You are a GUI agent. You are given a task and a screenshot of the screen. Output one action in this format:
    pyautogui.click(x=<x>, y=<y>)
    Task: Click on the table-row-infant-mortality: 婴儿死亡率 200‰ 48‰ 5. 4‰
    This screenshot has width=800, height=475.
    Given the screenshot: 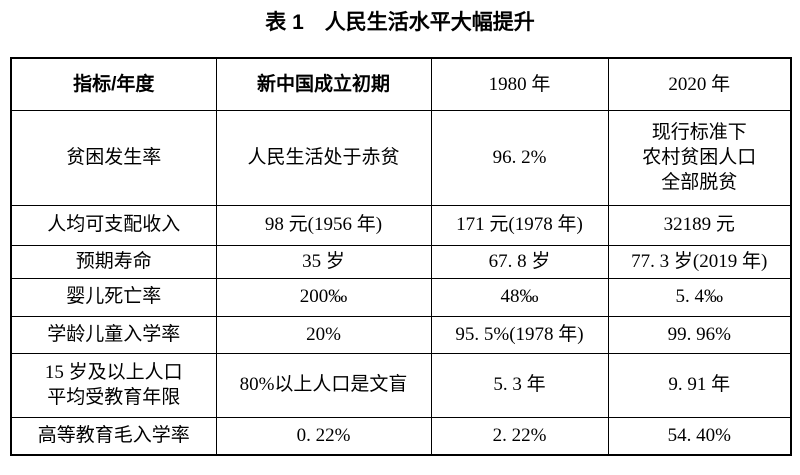 What is the action you would take?
    pyautogui.click(x=401, y=297)
    